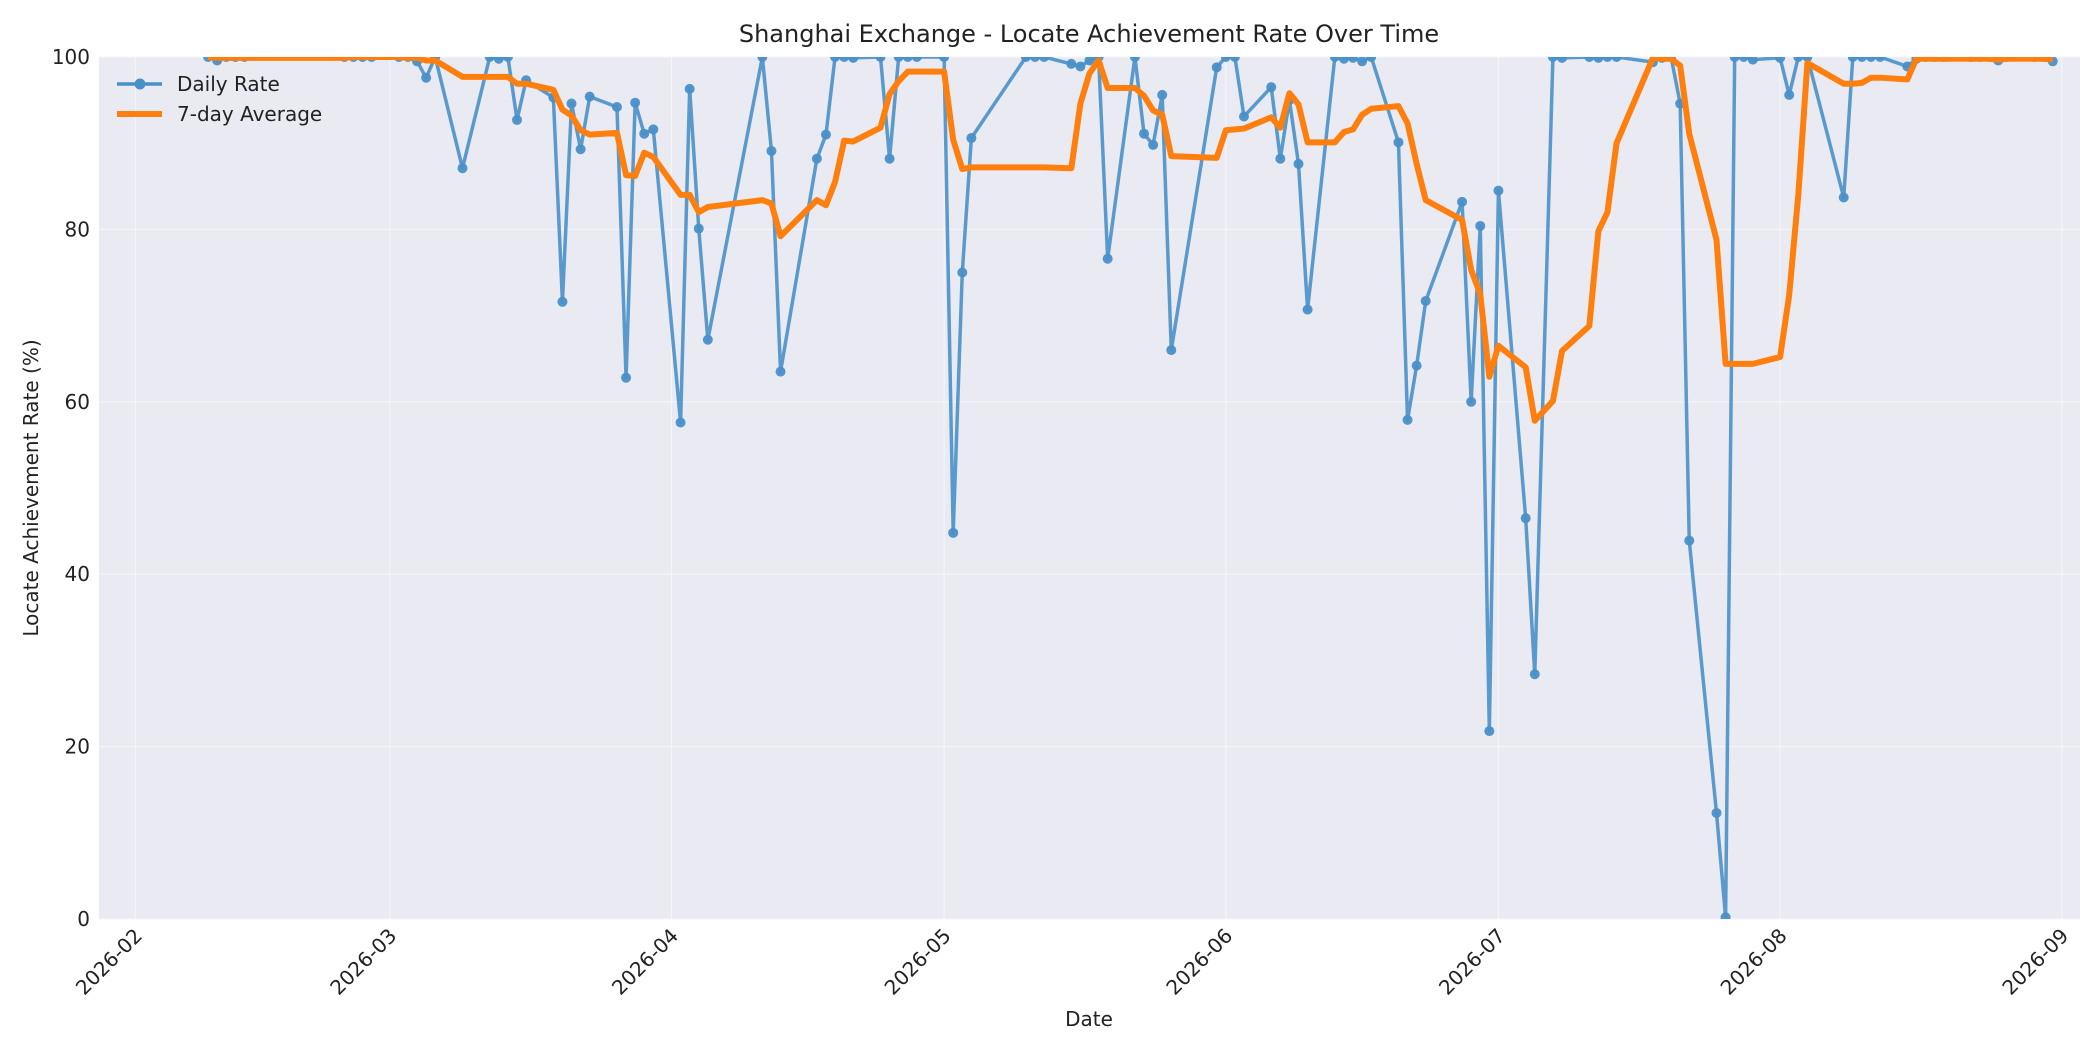 This screenshot has height=1050, width=2100. What do you see at coordinates (109, 962) in the screenshot?
I see `x-tick-label: 2026-02` at bounding box center [109, 962].